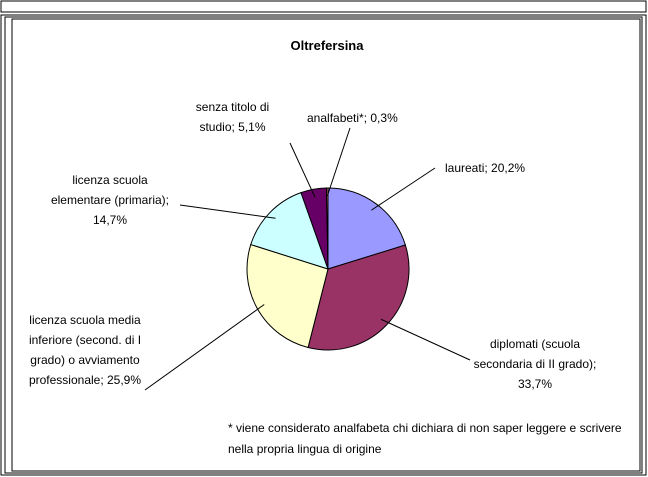  What do you see at coordinates (485, 168) in the screenshot?
I see `data-label: laureati; 20,2%` at bounding box center [485, 168].